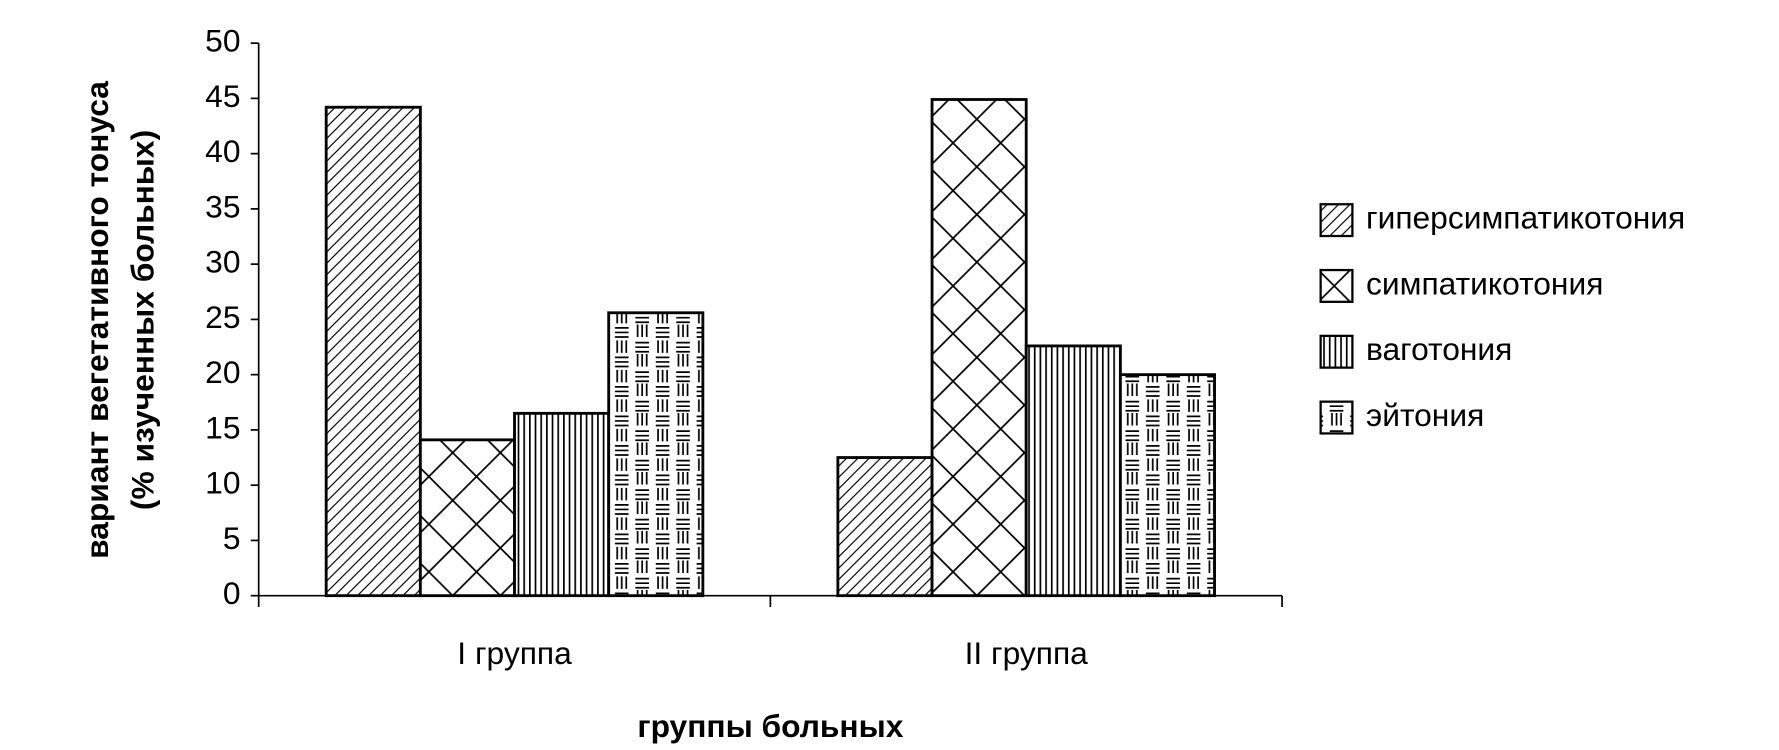 The image size is (1779, 750). What do you see at coordinates (514, 653) in the screenshot?
I see `x-tick-label: I группа` at bounding box center [514, 653].